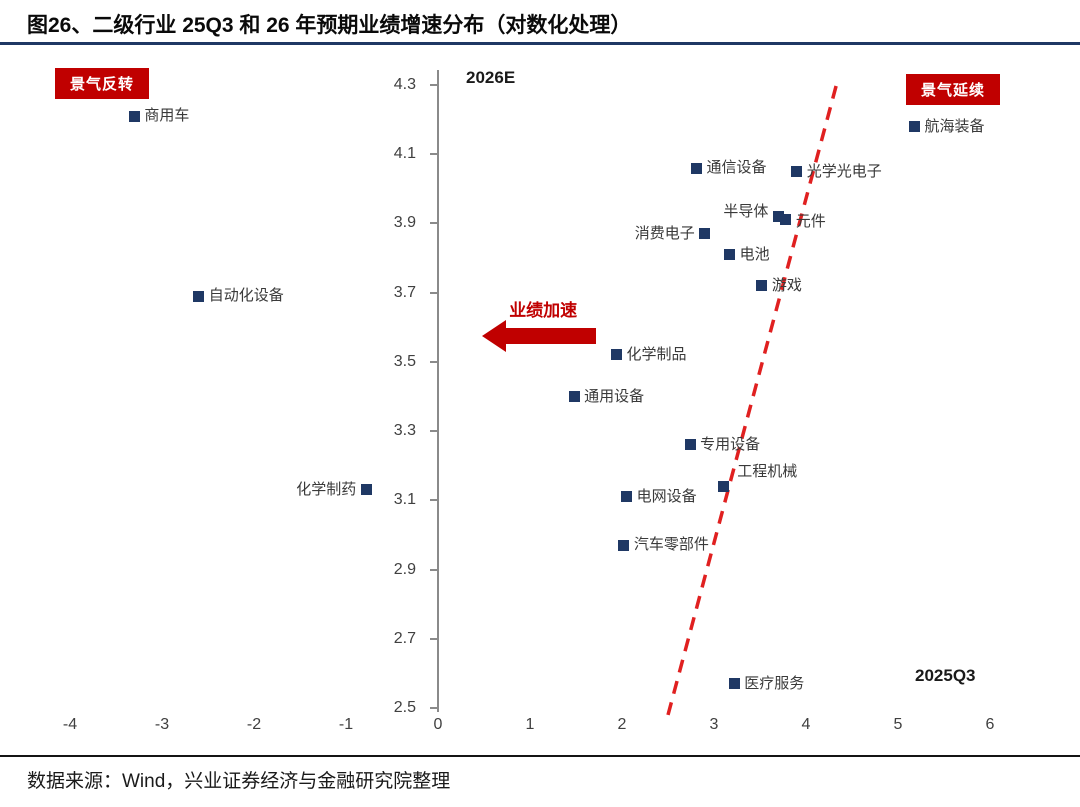  I want to click on x-tick-label: 2, so click(622, 724).